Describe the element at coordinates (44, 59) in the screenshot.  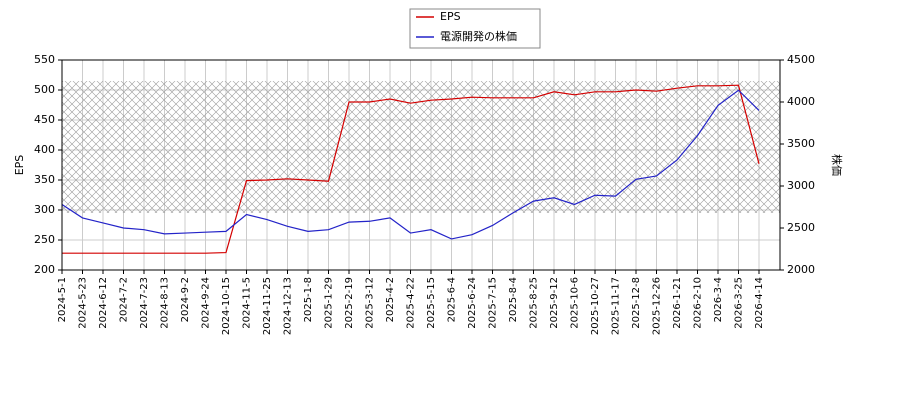
I see `y-tick-label: 550` at that location.